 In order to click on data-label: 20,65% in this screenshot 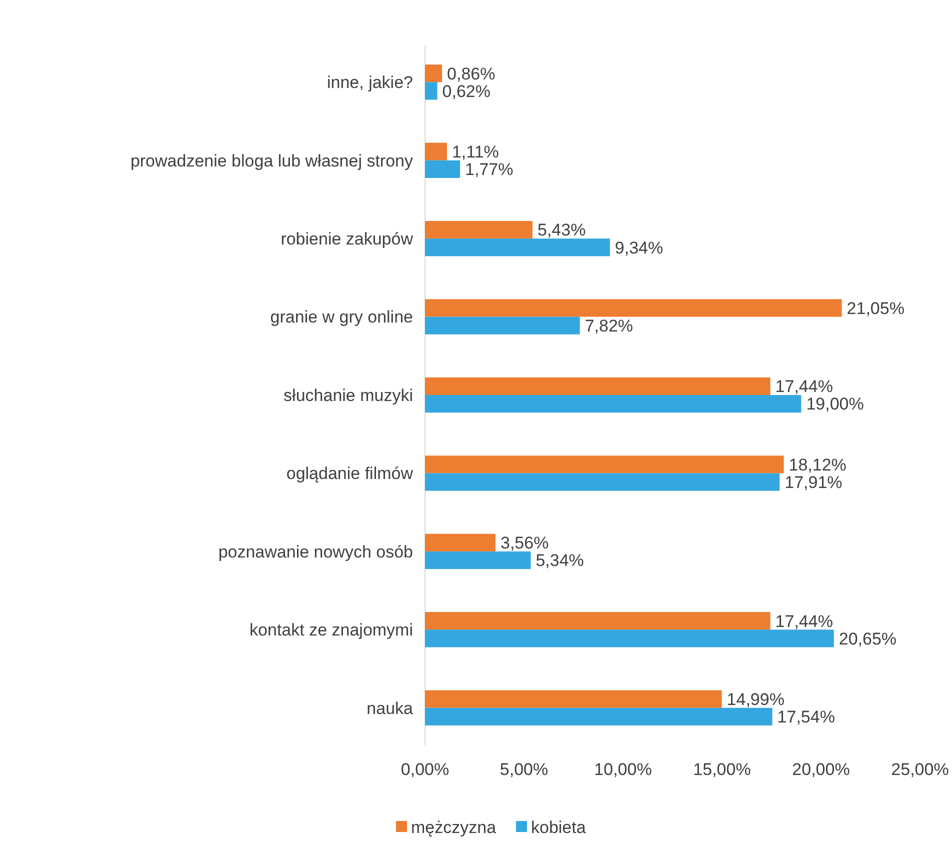, I will do `click(867, 638)`.